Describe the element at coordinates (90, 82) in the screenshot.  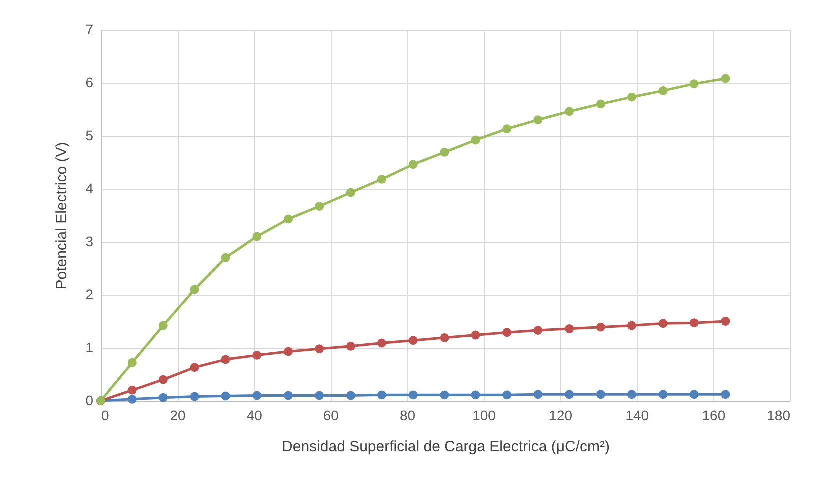
I see `y-tick-label: 6` at that location.